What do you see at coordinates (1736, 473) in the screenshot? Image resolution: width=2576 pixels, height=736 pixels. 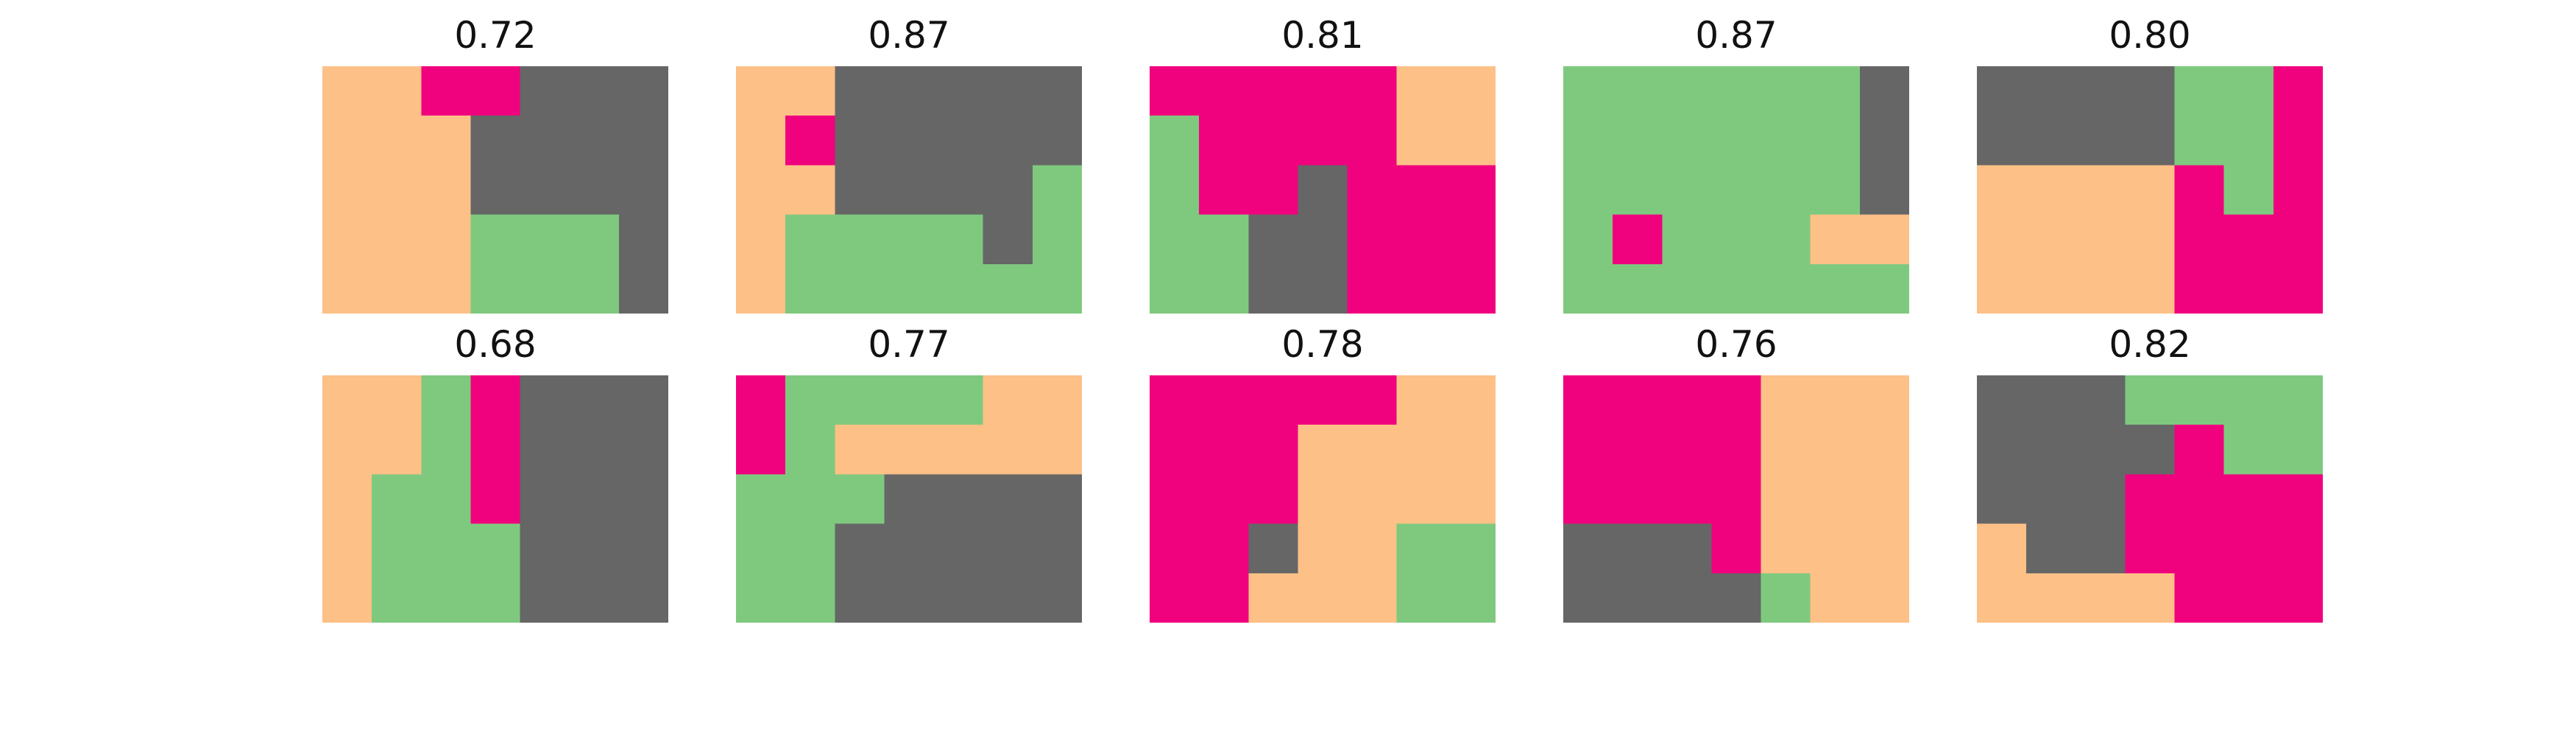 I see `panel-9: 0.76` at bounding box center [1736, 473].